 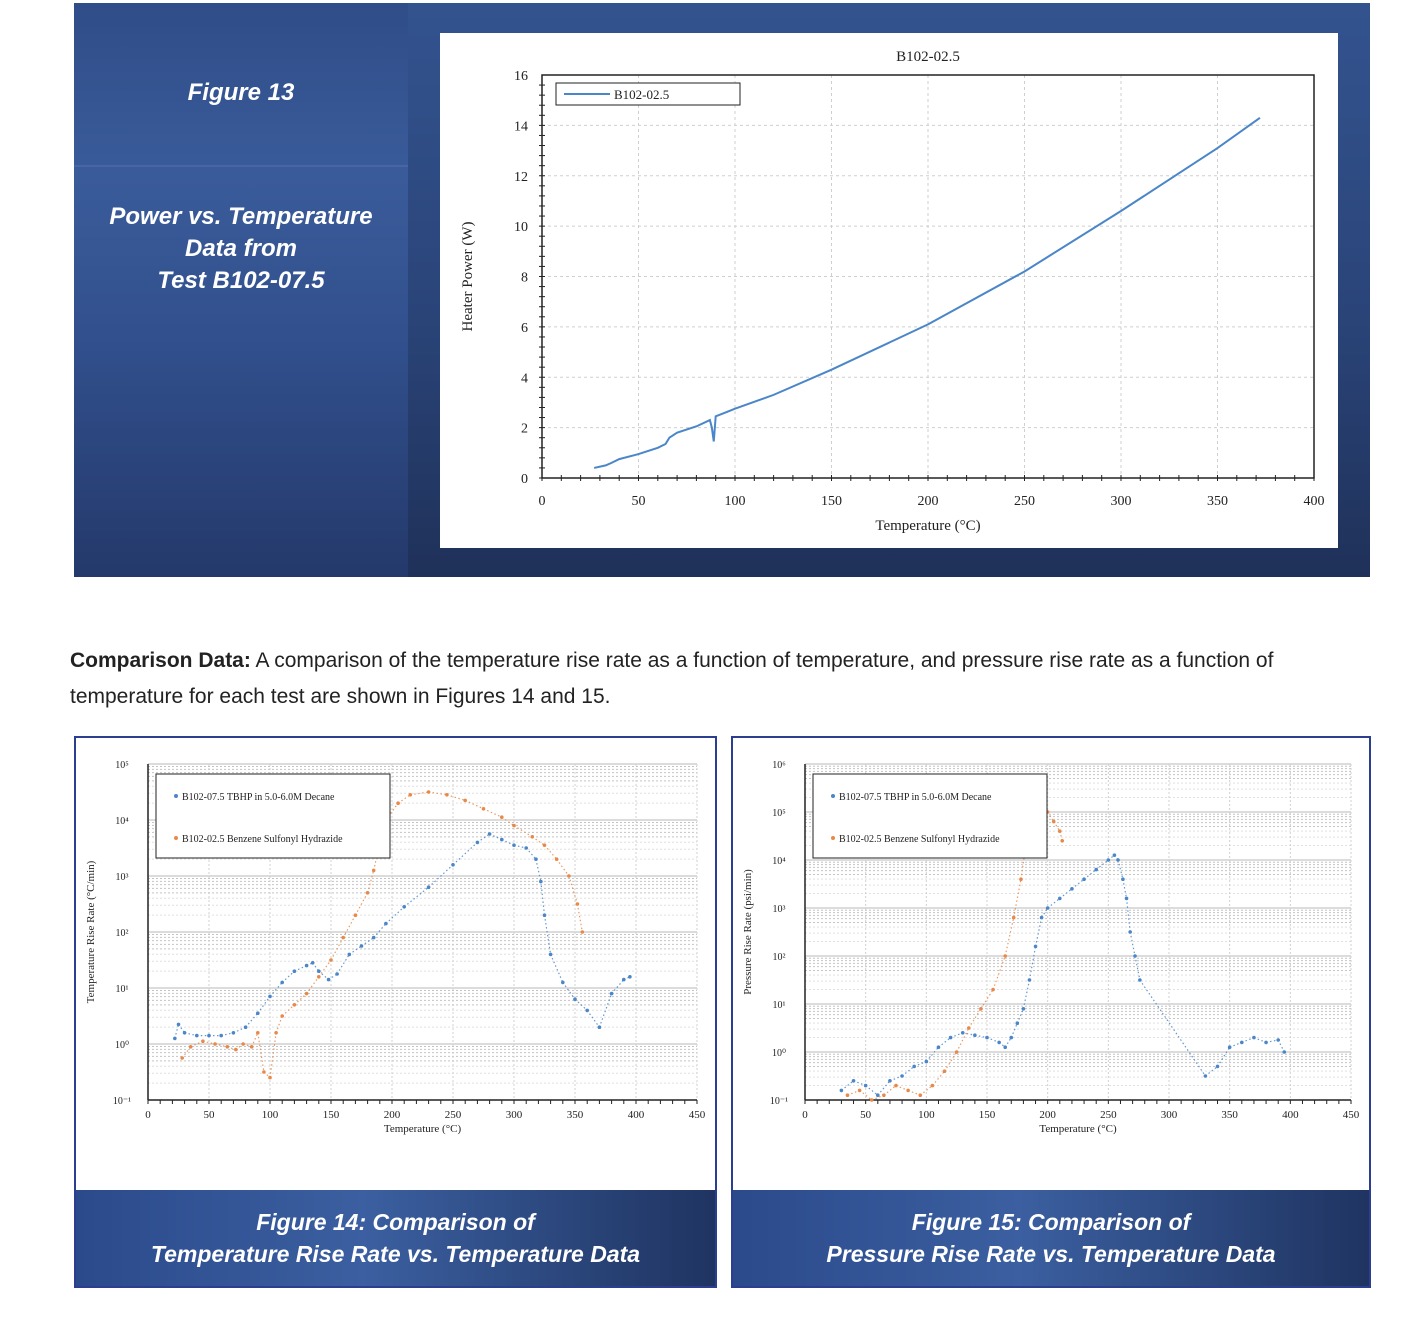 I want to click on y-tick-label: 10³, so click(x=122, y=877).